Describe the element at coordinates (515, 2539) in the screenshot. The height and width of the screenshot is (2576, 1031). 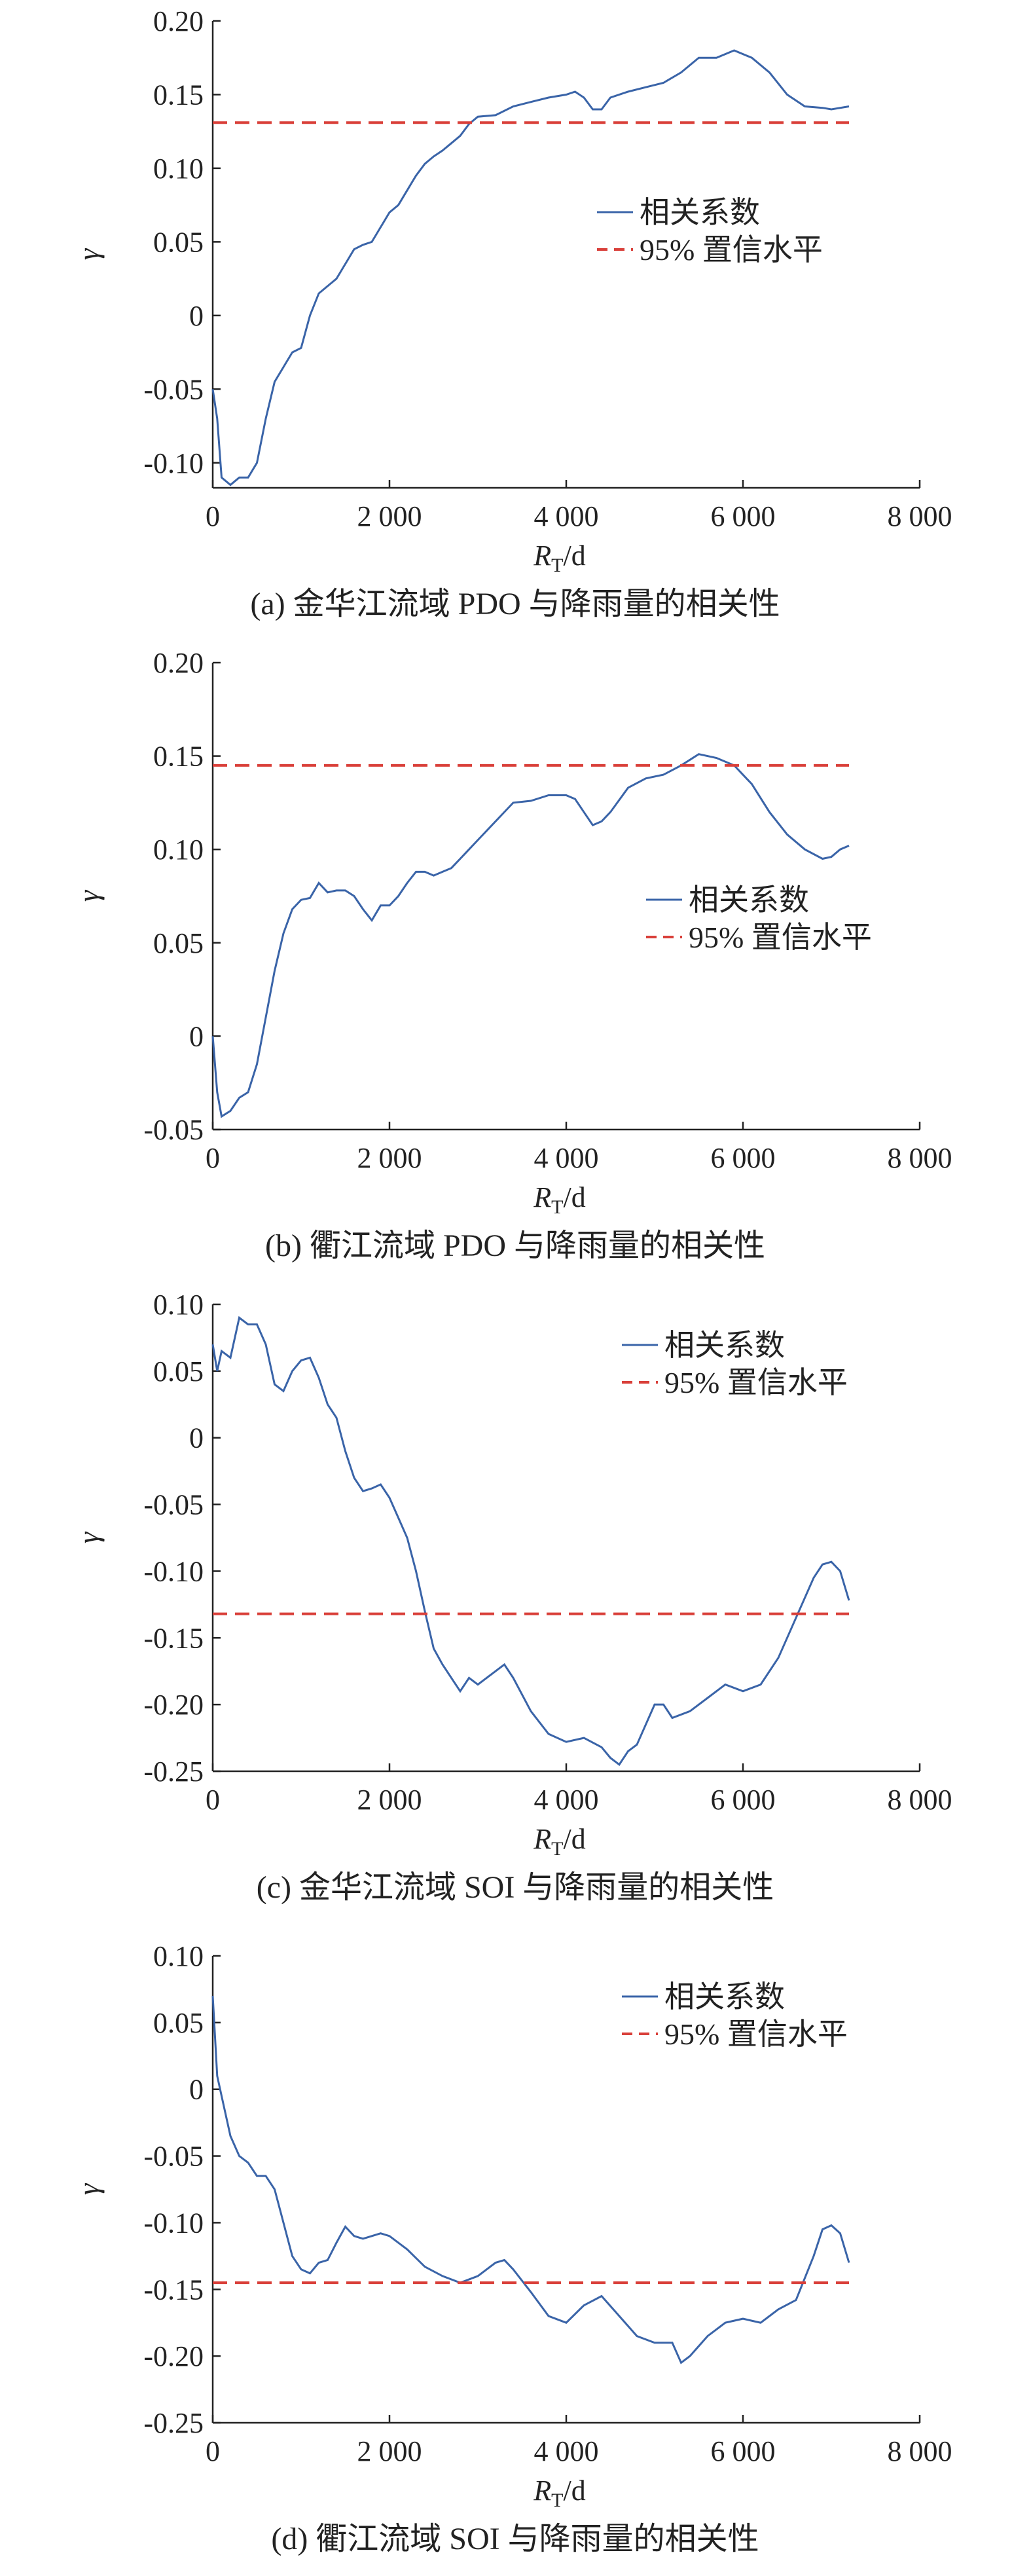
I see `caption: (d) 衢江流域 SOI 与降雨量的相关性` at that location.